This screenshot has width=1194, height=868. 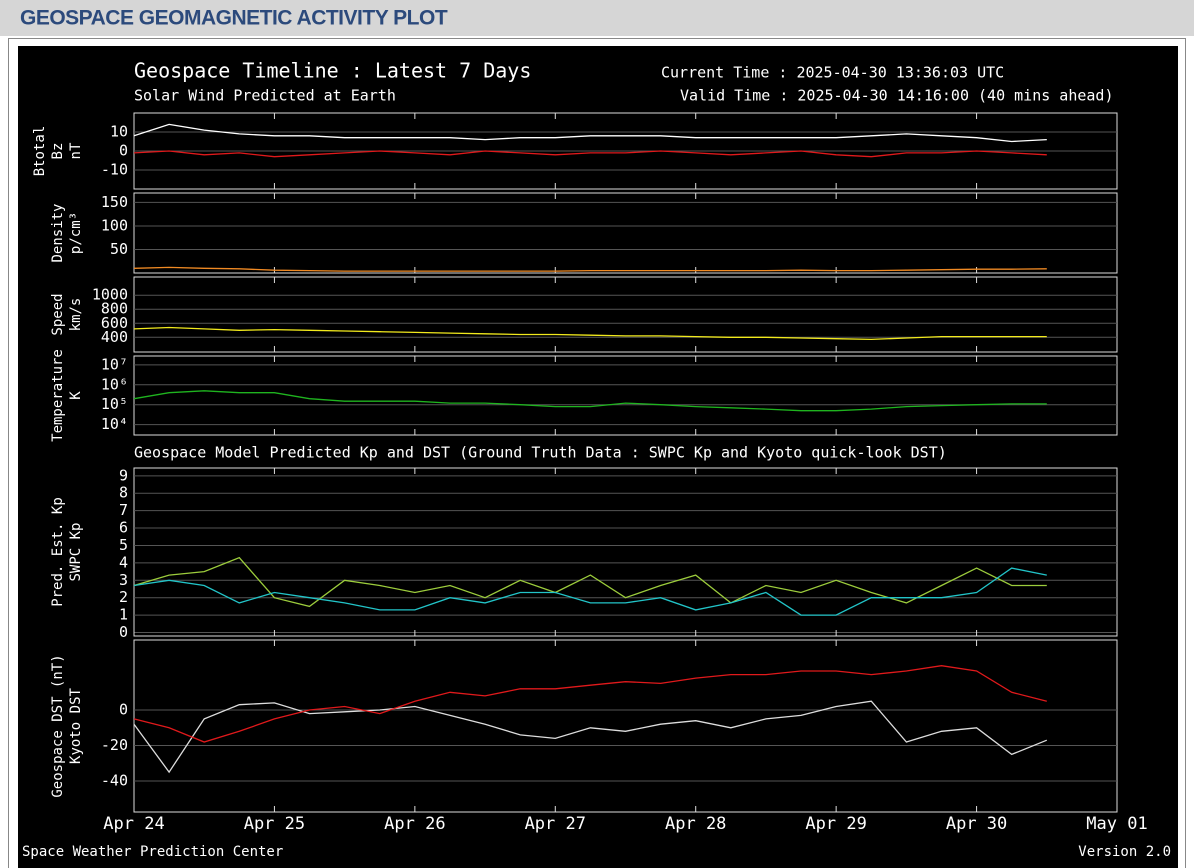 I want to click on y-tick-label: 5, so click(x=123, y=545).